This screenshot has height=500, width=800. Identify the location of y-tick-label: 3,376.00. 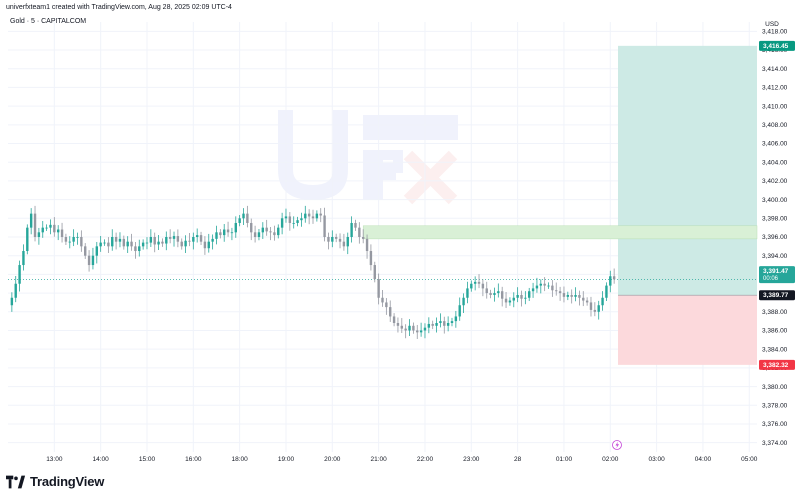
(775, 424).